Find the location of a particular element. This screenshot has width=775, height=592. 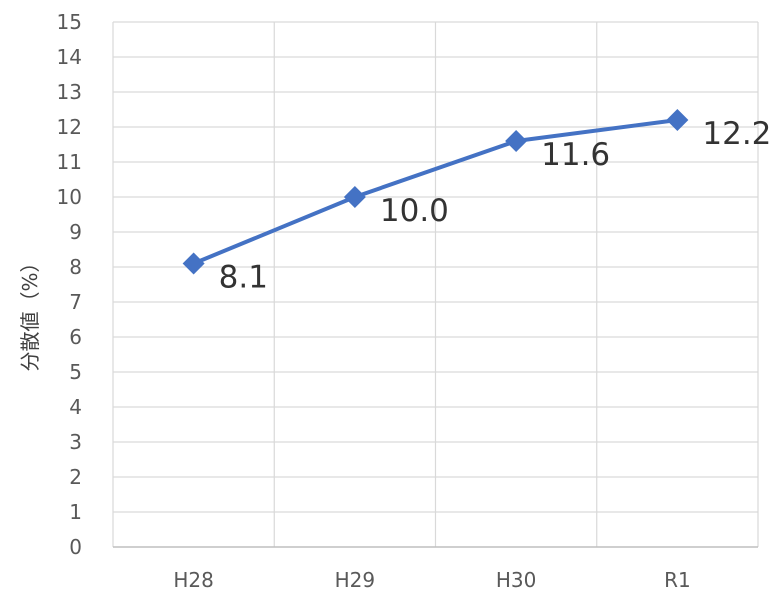

y-tick-label: 10 is located at coordinates (69, 197).